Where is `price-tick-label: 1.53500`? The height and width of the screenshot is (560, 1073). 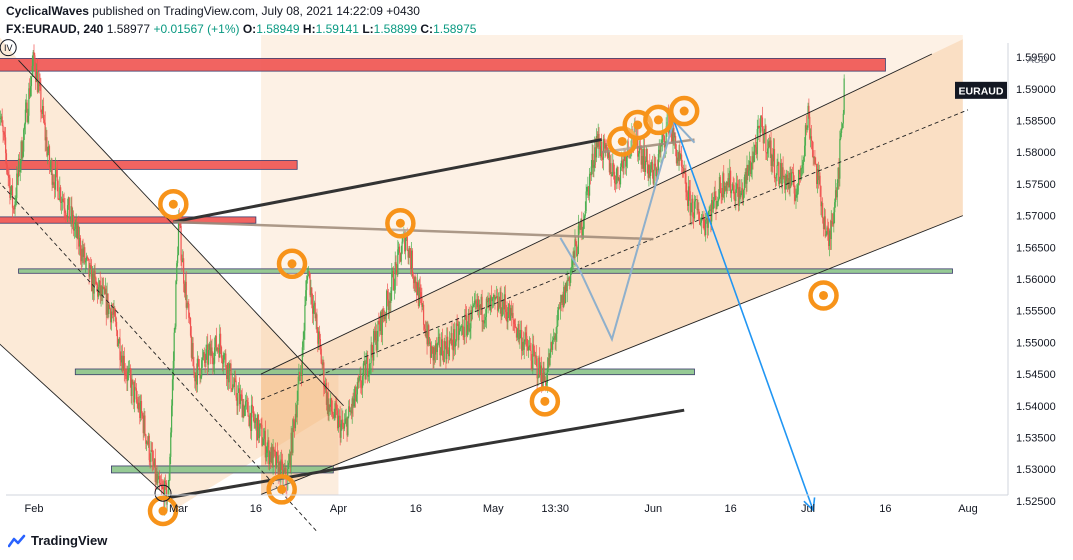
price-tick-label: 1.53500 is located at coordinates (1036, 438).